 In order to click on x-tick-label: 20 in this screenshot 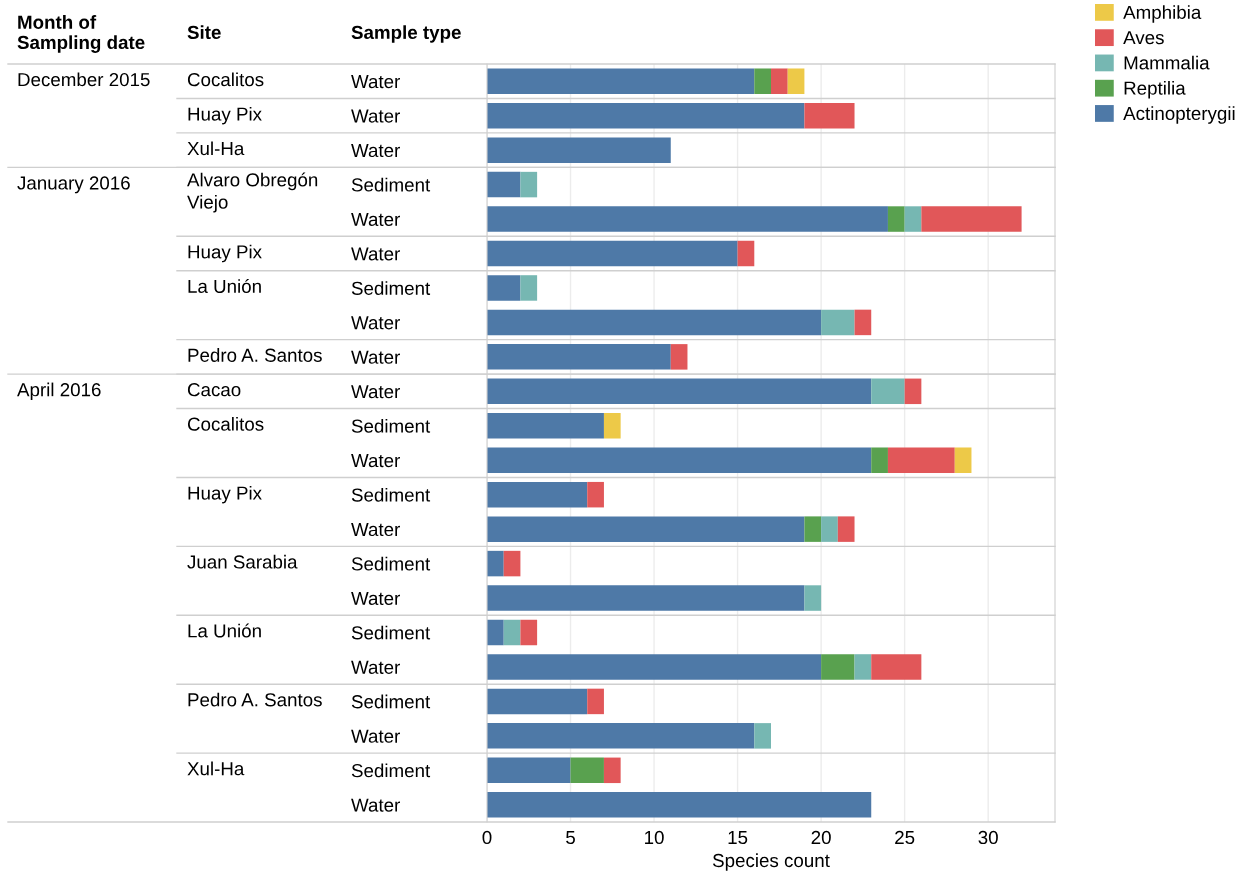, I will do `click(821, 837)`.